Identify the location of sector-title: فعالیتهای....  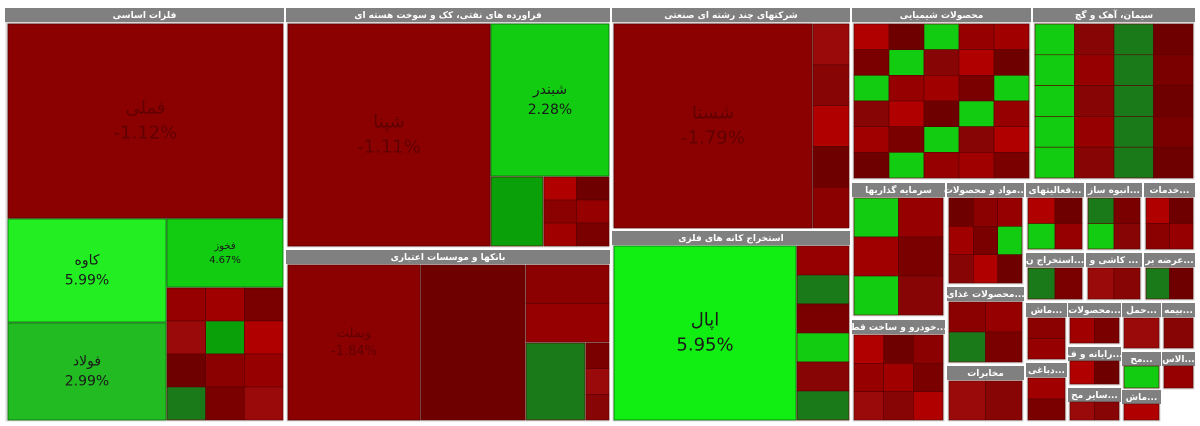
(1055, 191).